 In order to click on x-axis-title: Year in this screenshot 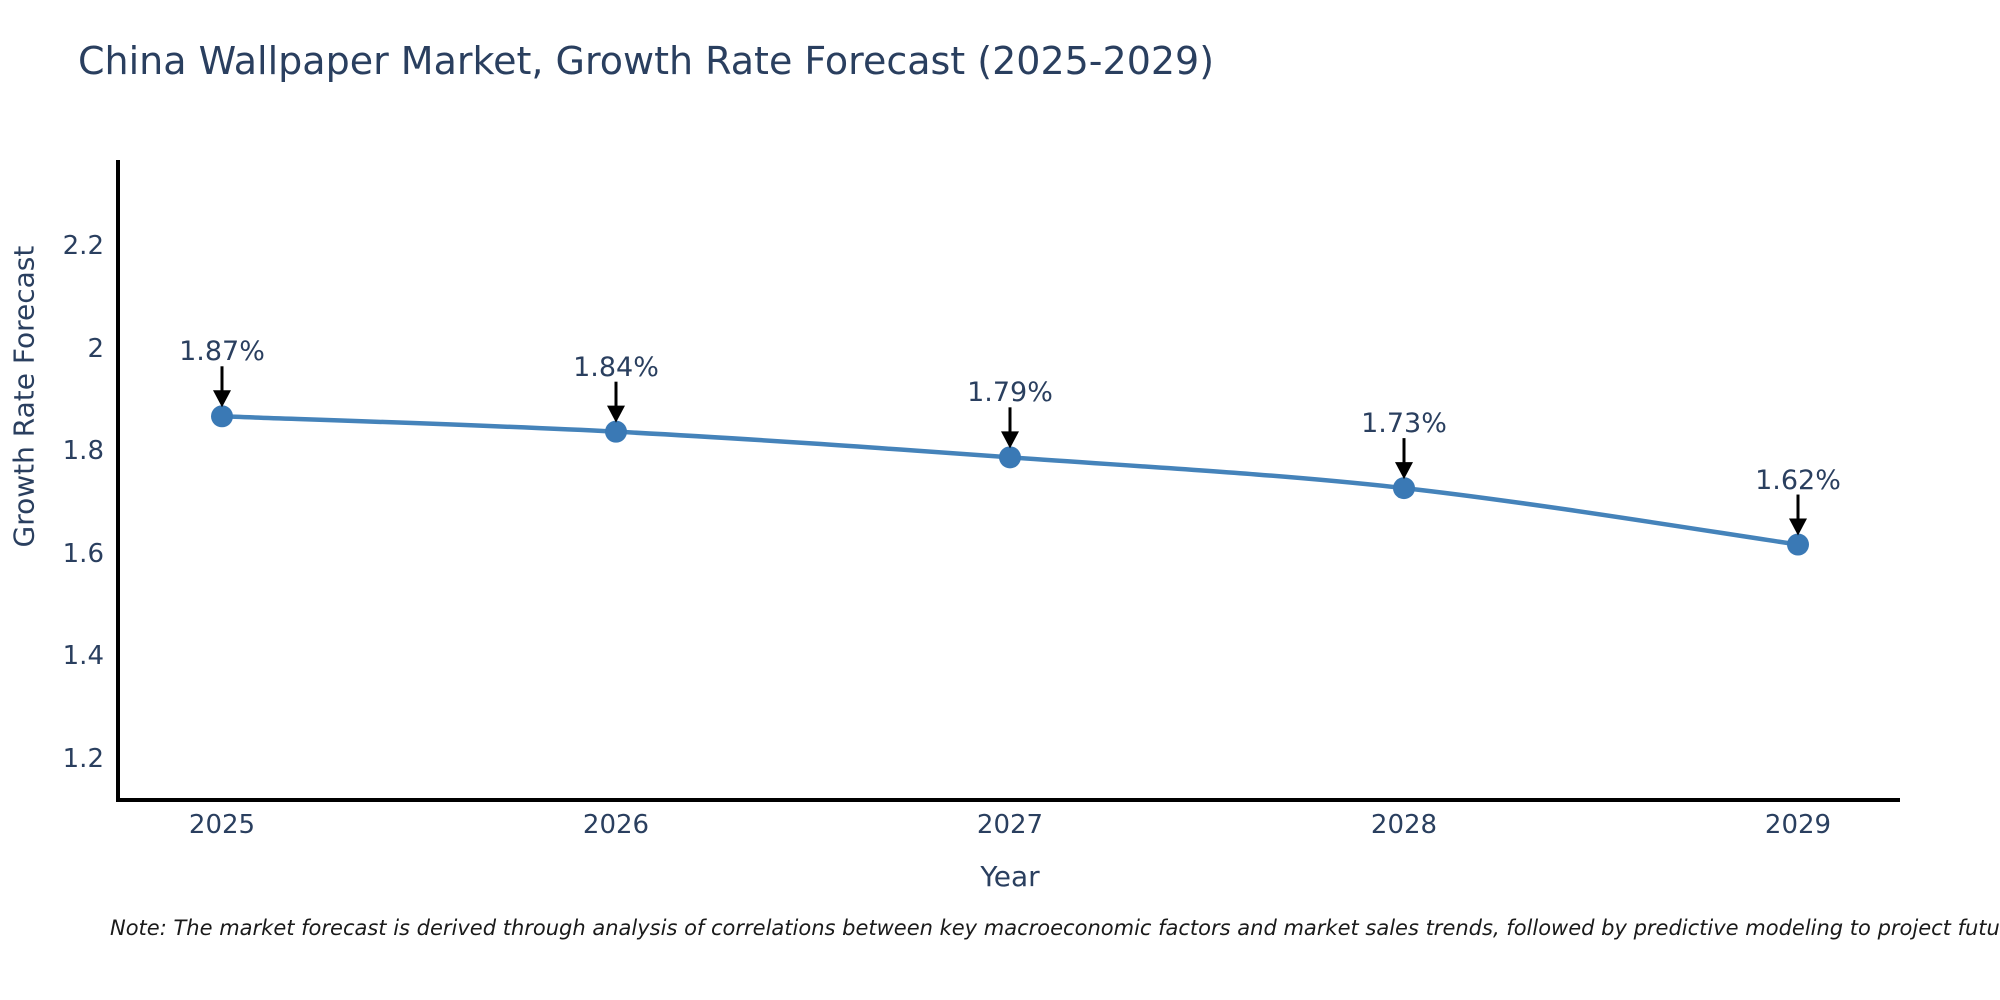, I will do `click(1010, 876)`.